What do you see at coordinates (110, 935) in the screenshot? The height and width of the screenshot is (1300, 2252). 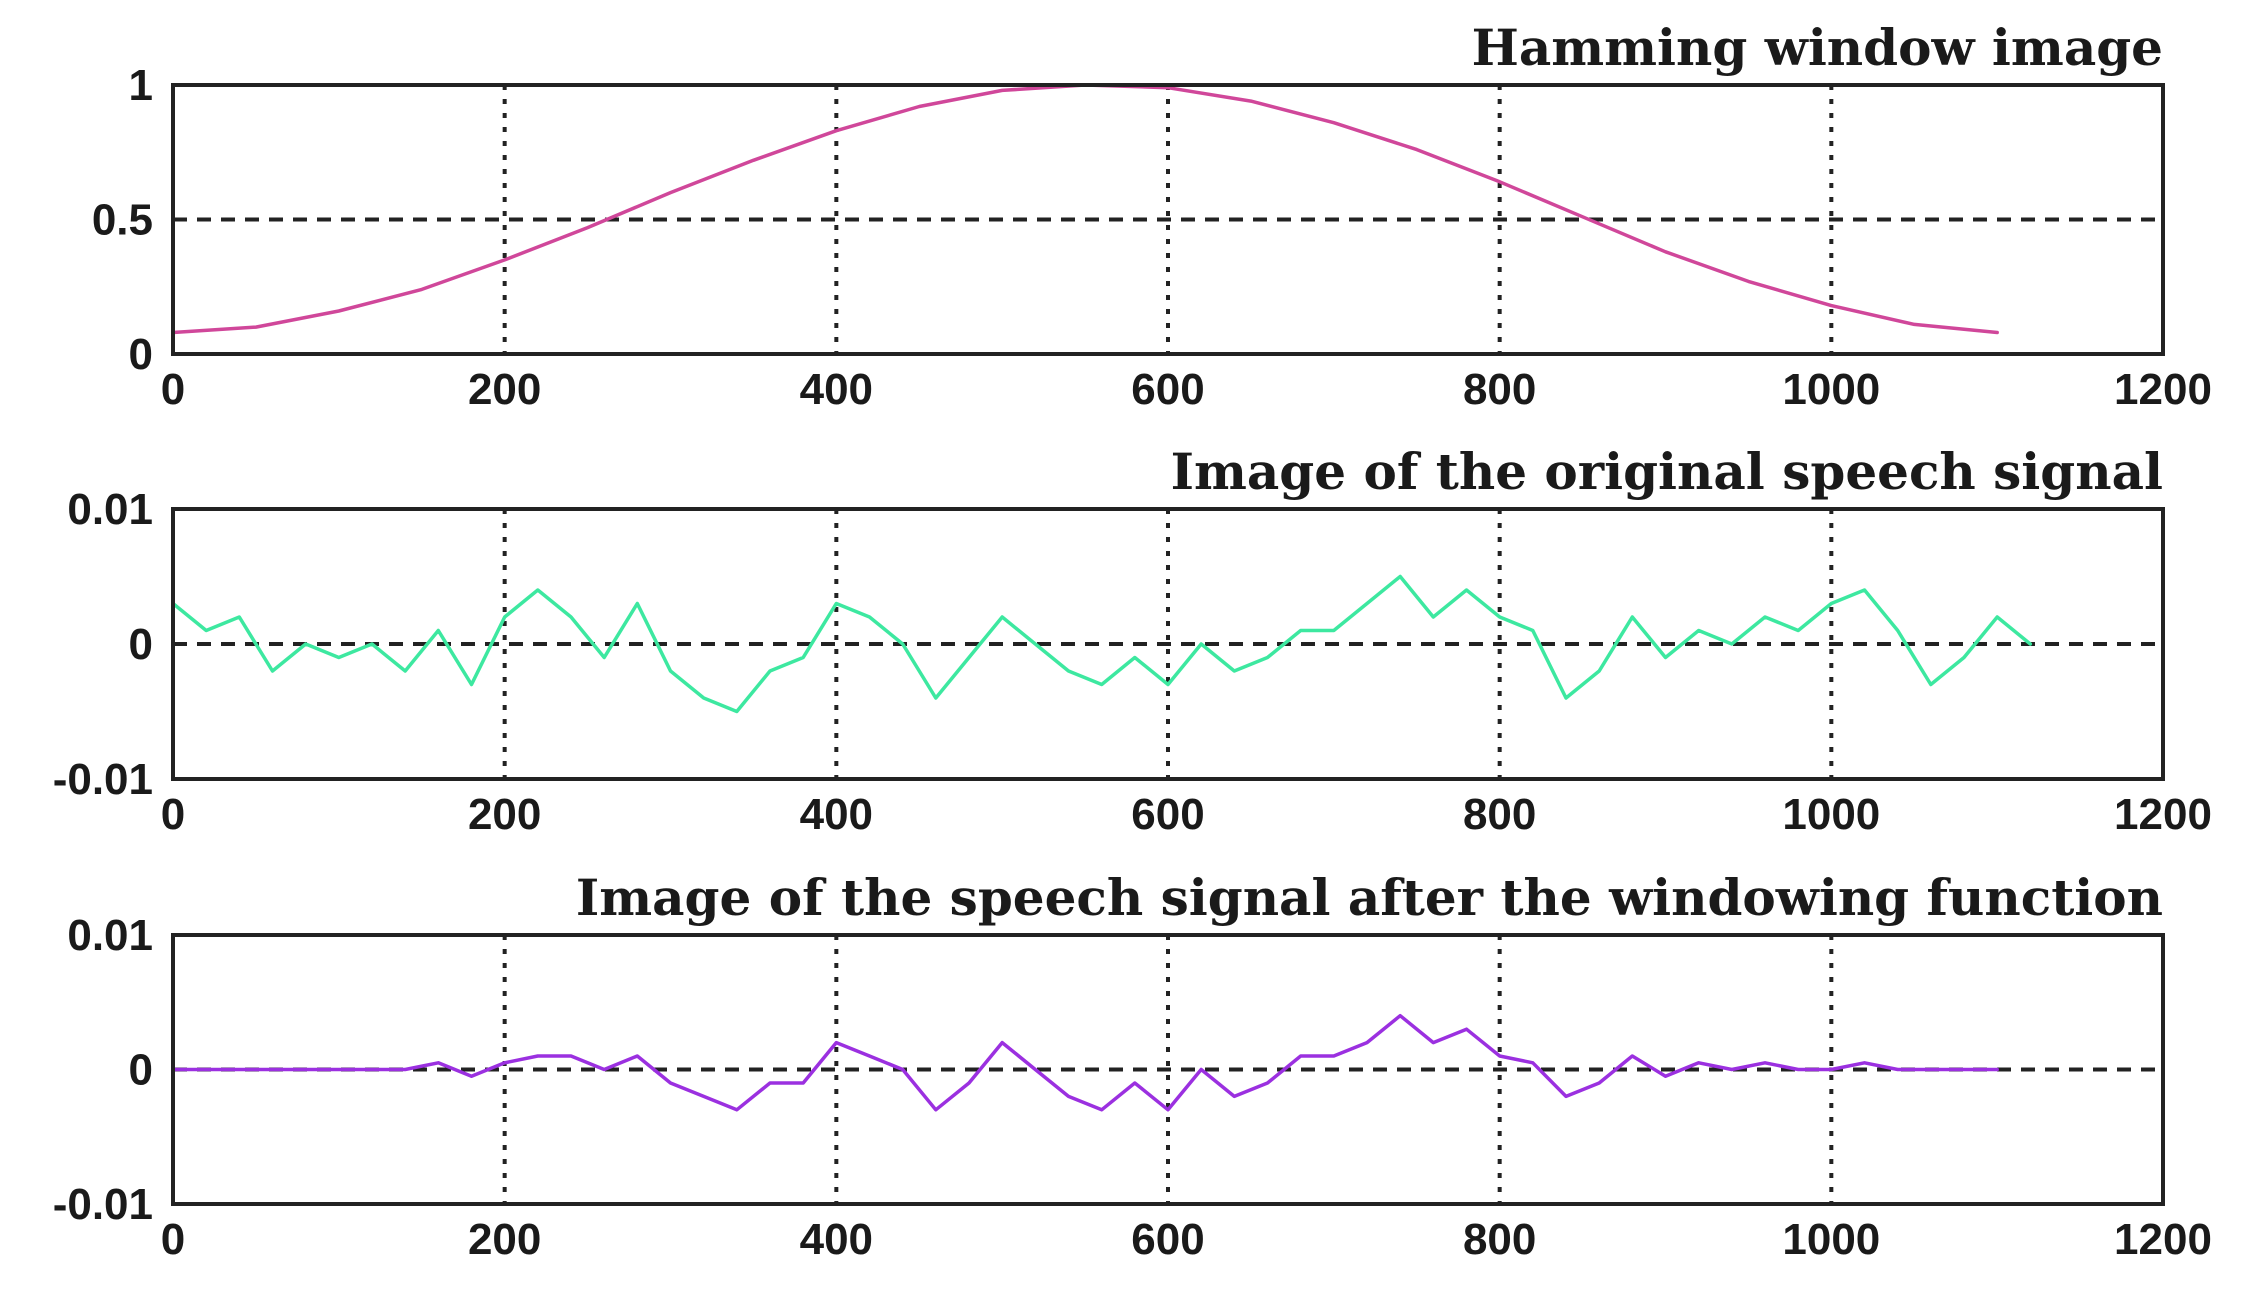 I see `chart3-y-tick-label-0p01: 0.01` at bounding box center [110, 935].